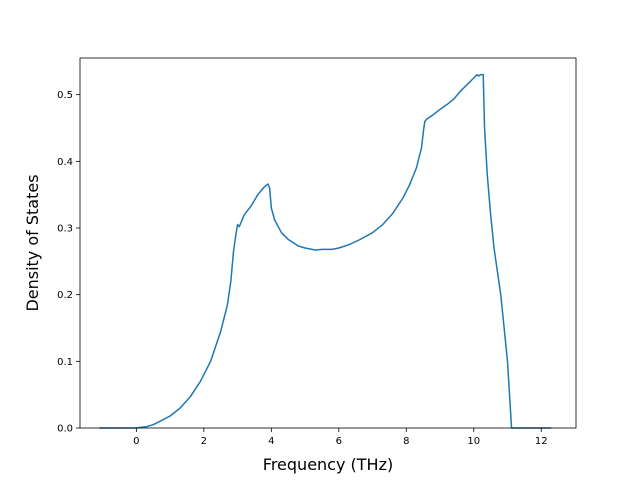 Image resolution: width=640 pixels, height=480 pixels. I want to click on y-tick-label: 0.1, so click(65, 362).